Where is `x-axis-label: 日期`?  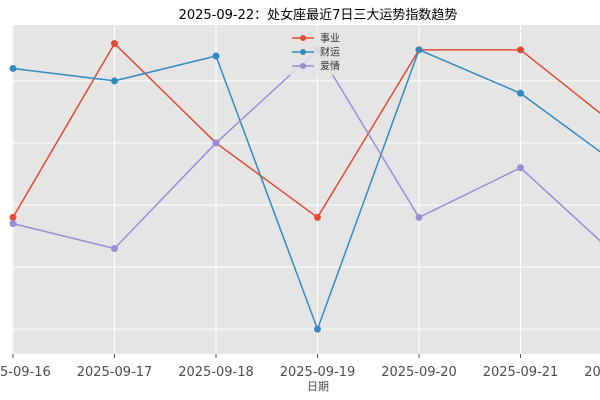 x-axis-label: 日期 is located at coordinates (318, 386).